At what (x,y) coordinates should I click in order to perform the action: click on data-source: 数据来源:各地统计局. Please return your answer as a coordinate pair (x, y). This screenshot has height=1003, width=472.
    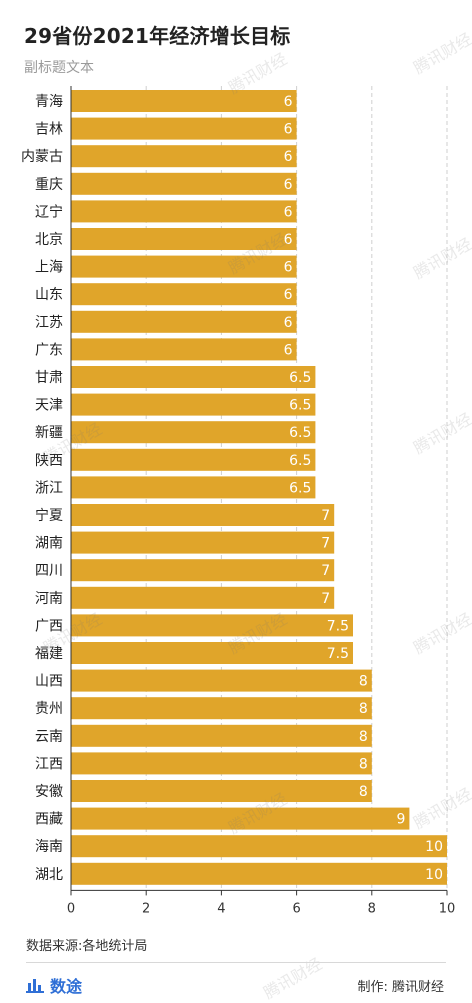
    Looking at the image, I should click on (87, 946).